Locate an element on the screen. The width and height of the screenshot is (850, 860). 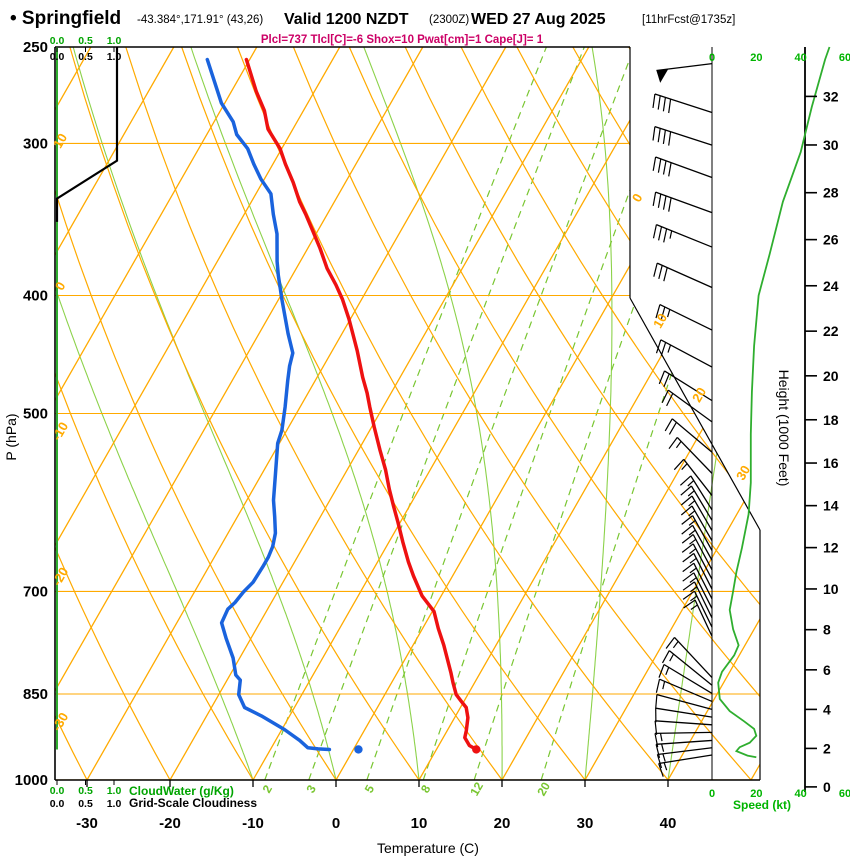
forecast-info: [11hrFcst@1735z] is located at coordinates (688, 20).